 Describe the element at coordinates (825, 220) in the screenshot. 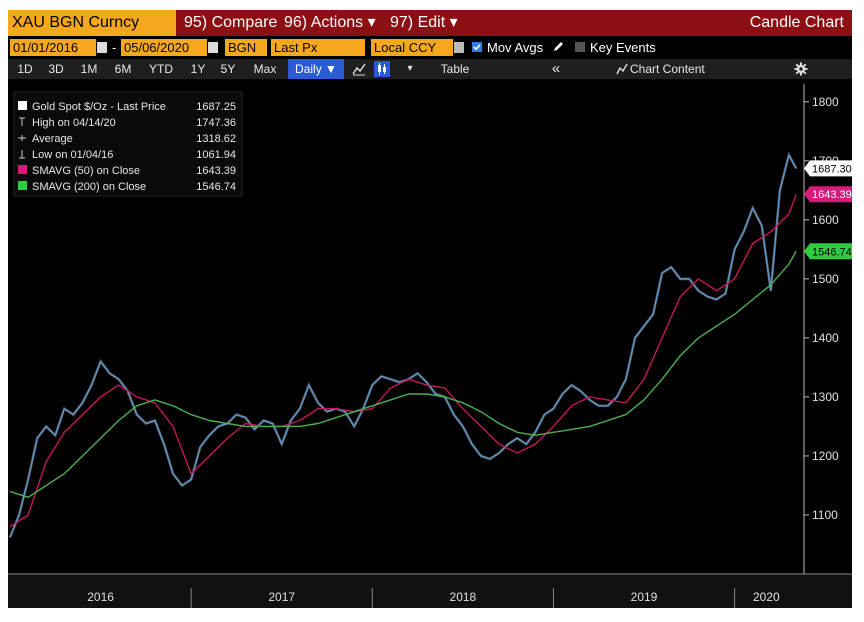

I see `y-tick-label: 1600` at that location.